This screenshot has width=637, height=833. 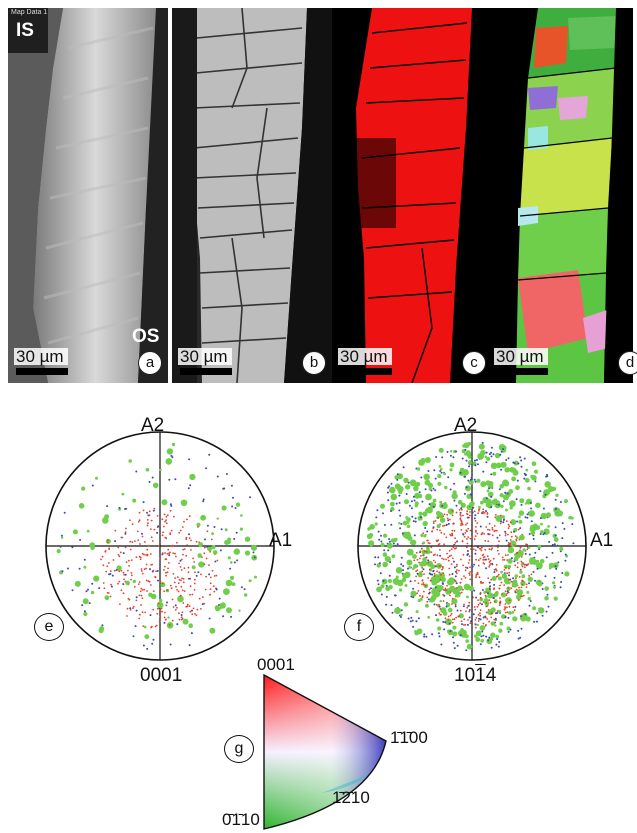 What do you see at coordinates (160, 546) in the screenshot?
I see `pole-figure-e-plot` at bounding box center [160, 546].